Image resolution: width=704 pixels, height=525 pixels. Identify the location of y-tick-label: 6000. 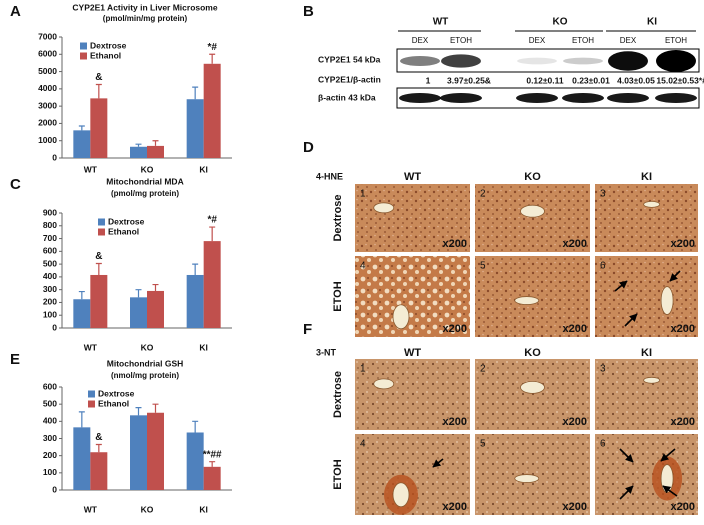
(47, 54).